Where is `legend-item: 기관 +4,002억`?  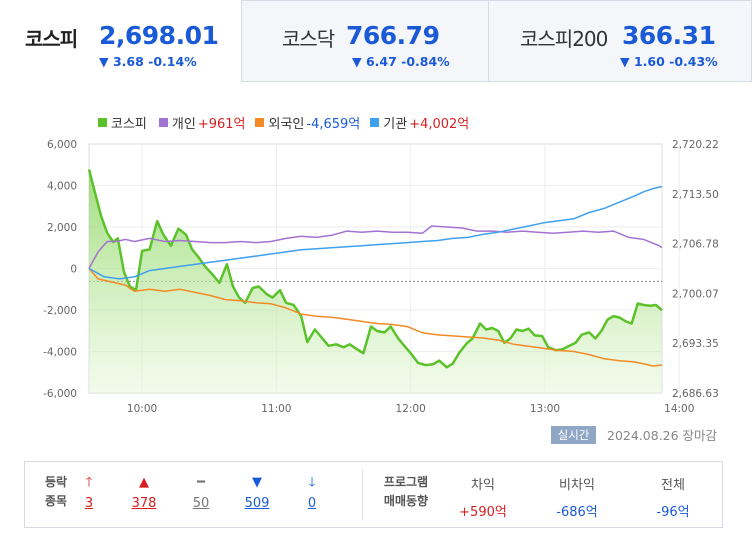
legend-item: 기관 +4,002억 is located at coordinates (419, 122).